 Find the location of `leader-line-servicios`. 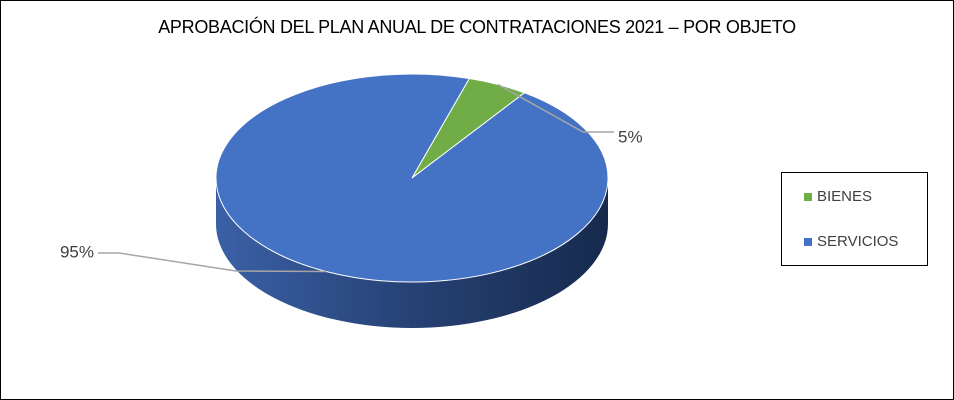

leader-line-servicios is located at coordinates (212, 262).